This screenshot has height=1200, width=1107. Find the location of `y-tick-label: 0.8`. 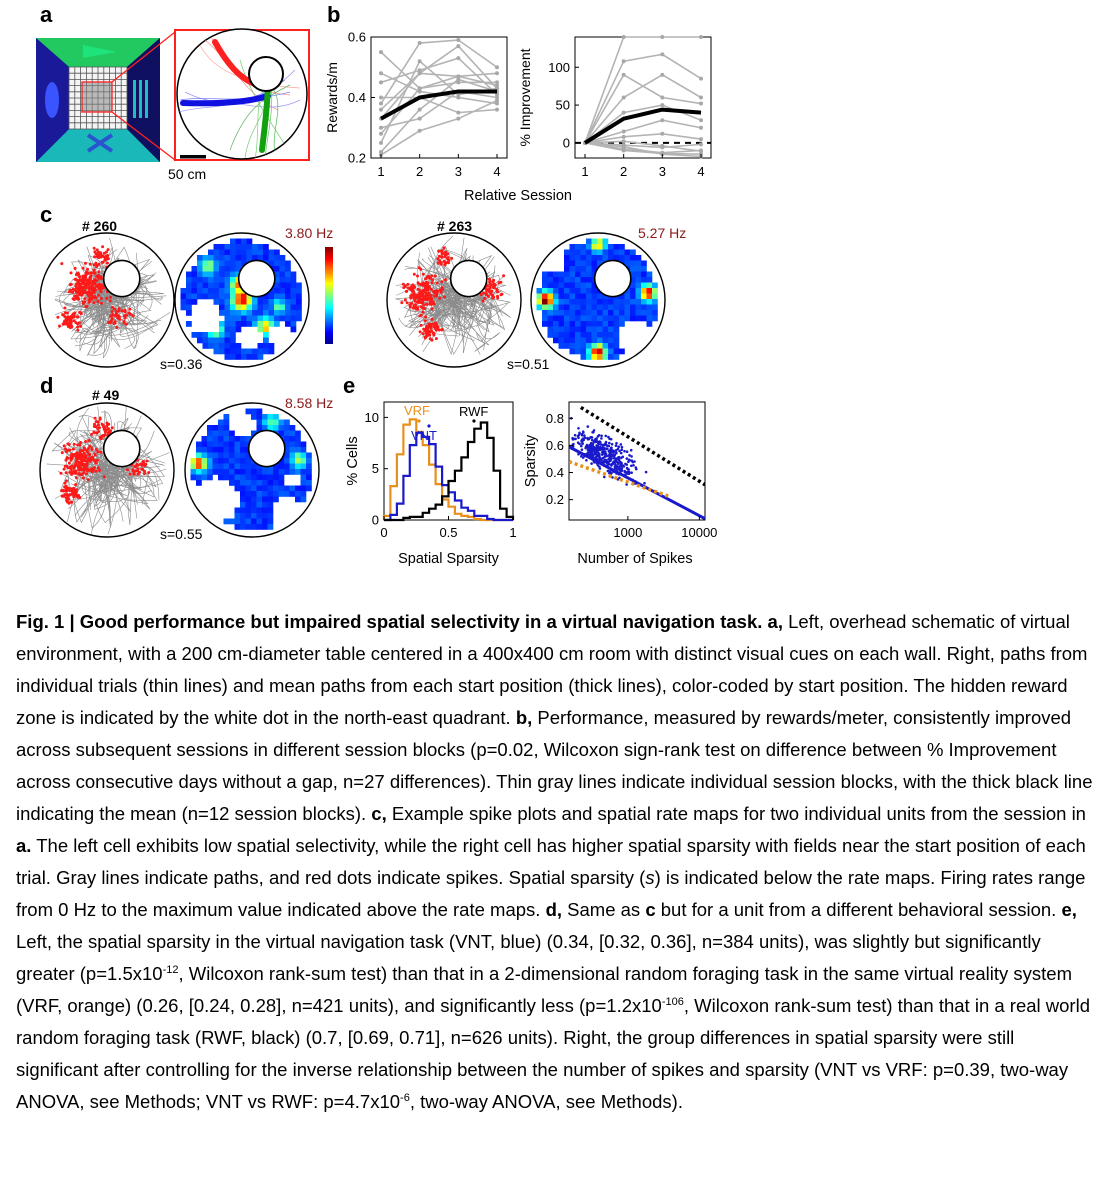

y-tick-label: 0.8 is located at coordinates (555, 418).